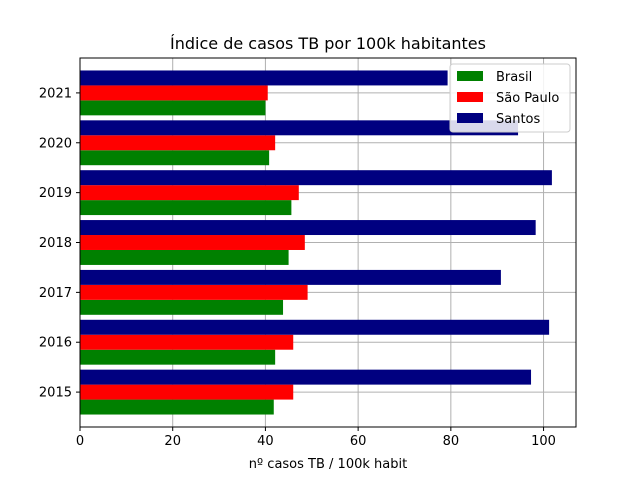 The image size is (640, 485). I want to click on y-tick-label: 2016, so click(55, 343).